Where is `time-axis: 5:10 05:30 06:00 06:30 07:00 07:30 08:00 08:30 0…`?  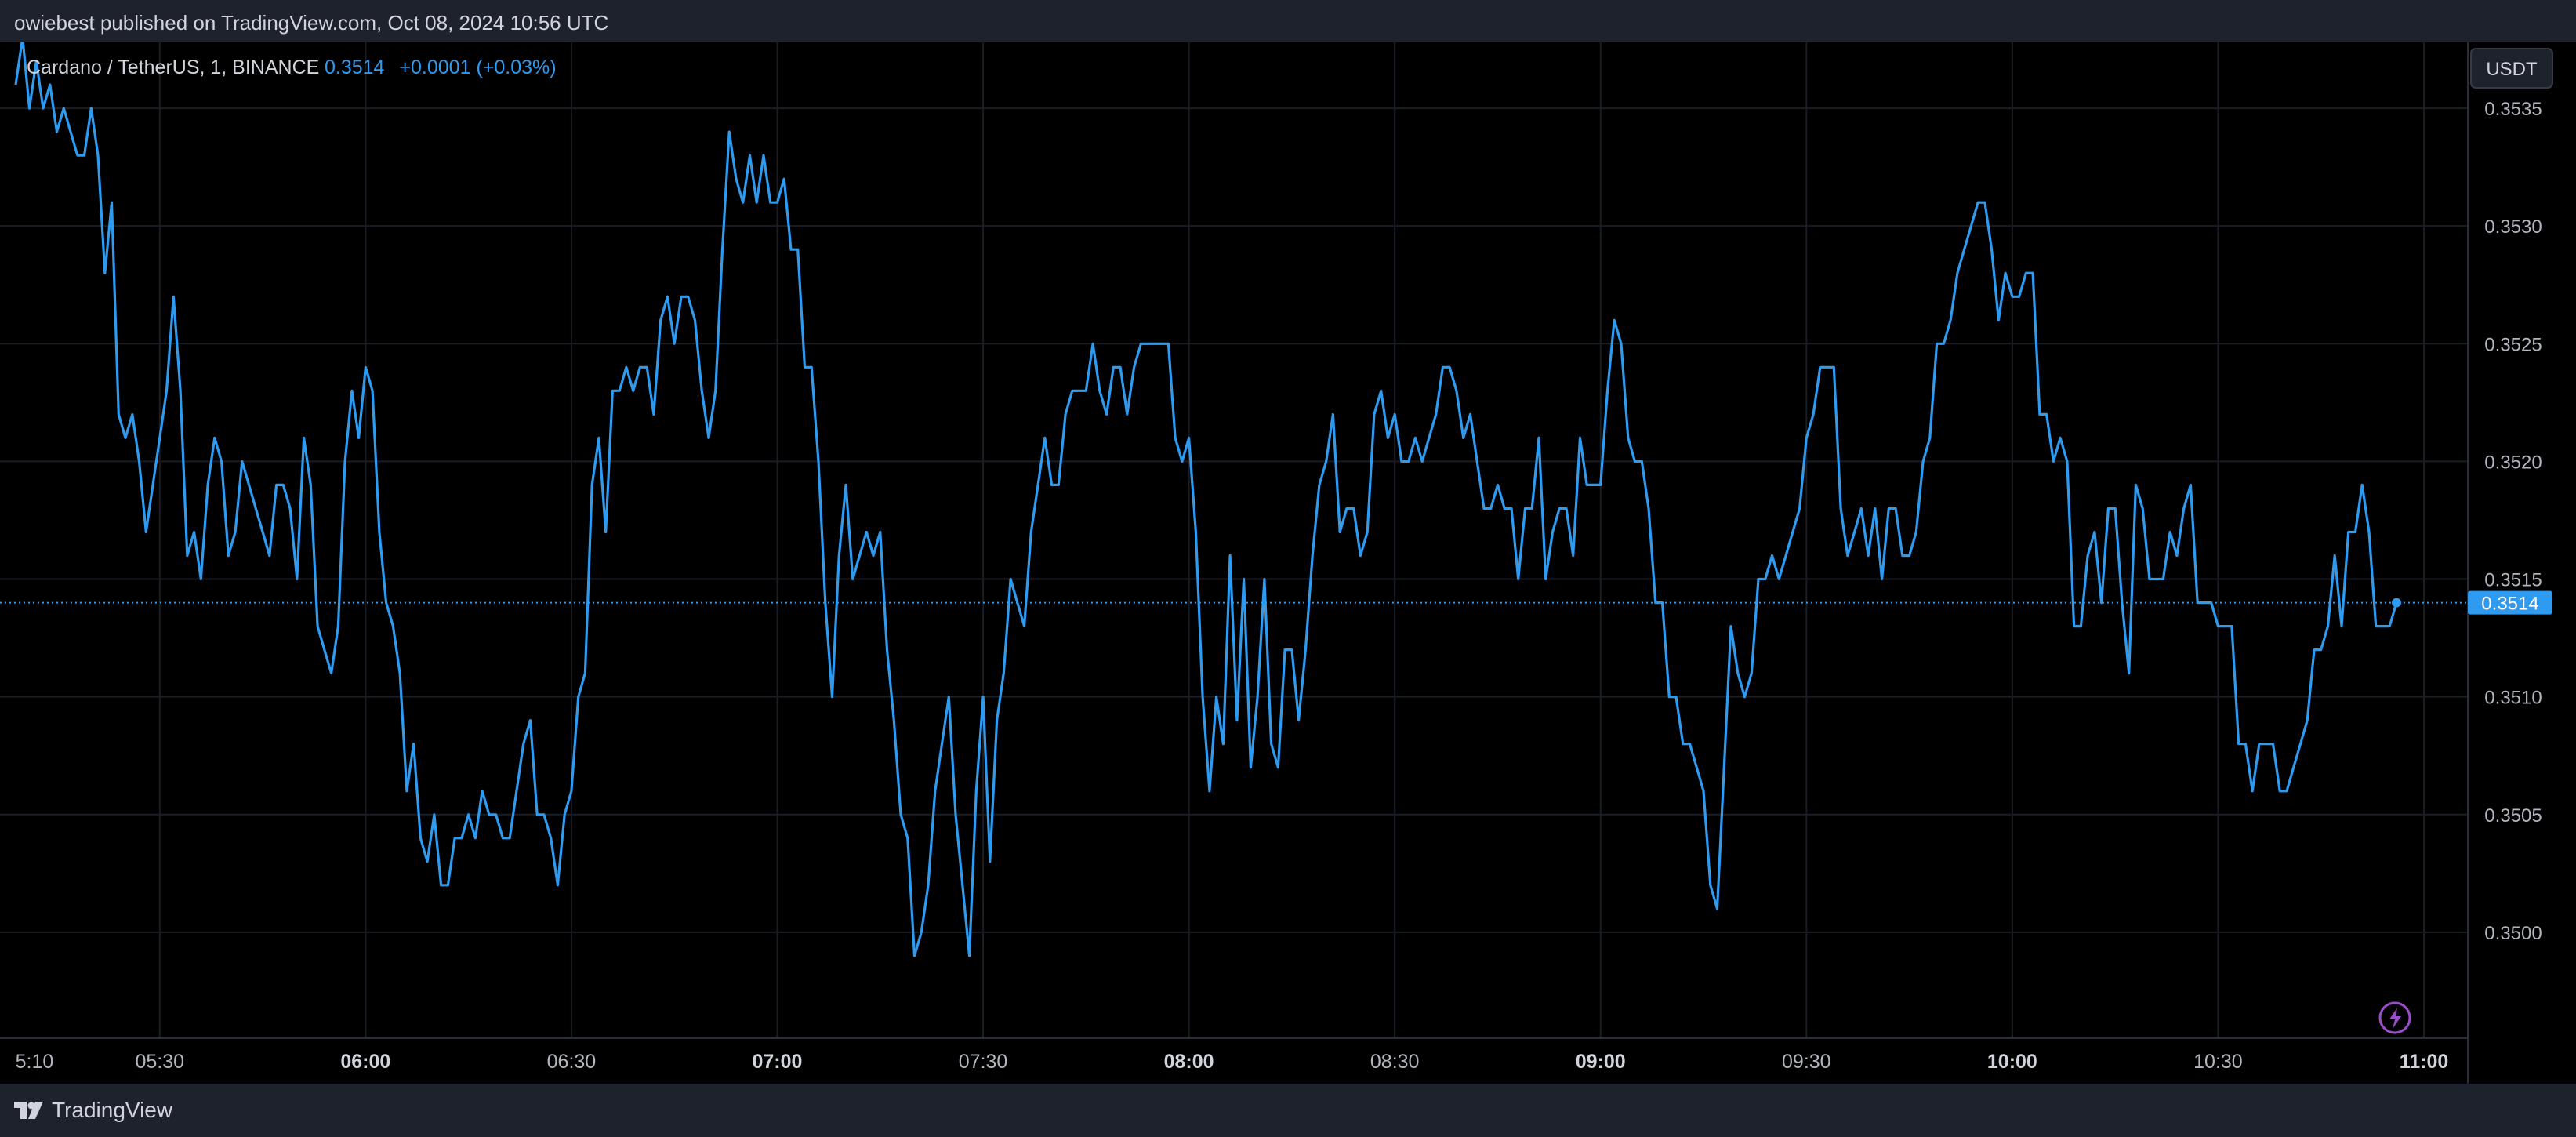
time-axis: 5:10 05:30 06:00 06:30 07:00 07:30 08:00 08:30 0… is located at coordinates (1232, 1062).